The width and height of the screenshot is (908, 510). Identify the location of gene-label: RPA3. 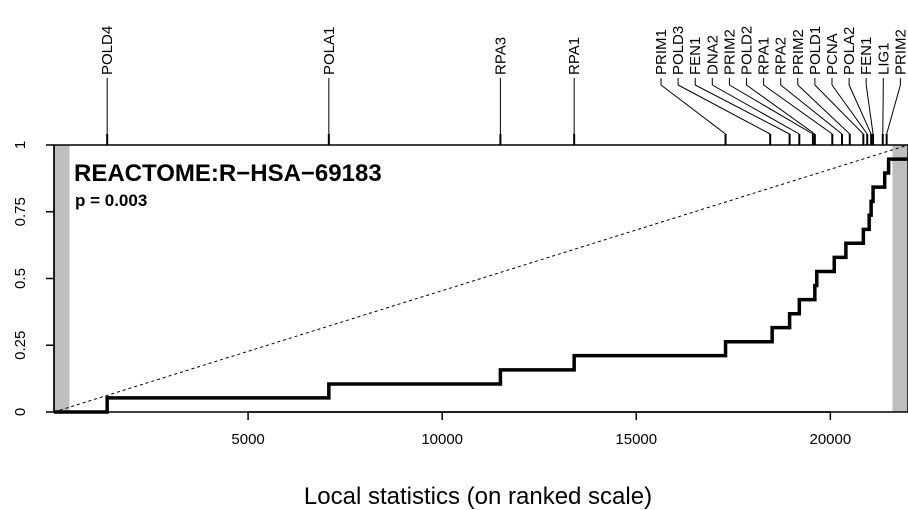
(500, 56).